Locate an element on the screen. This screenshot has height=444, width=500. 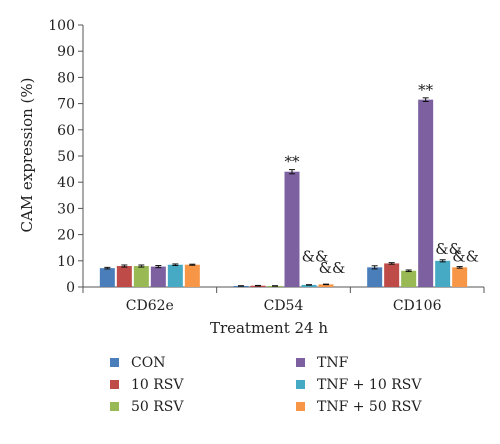
y-tick-label: 10 is located at coordinates (66, 262).